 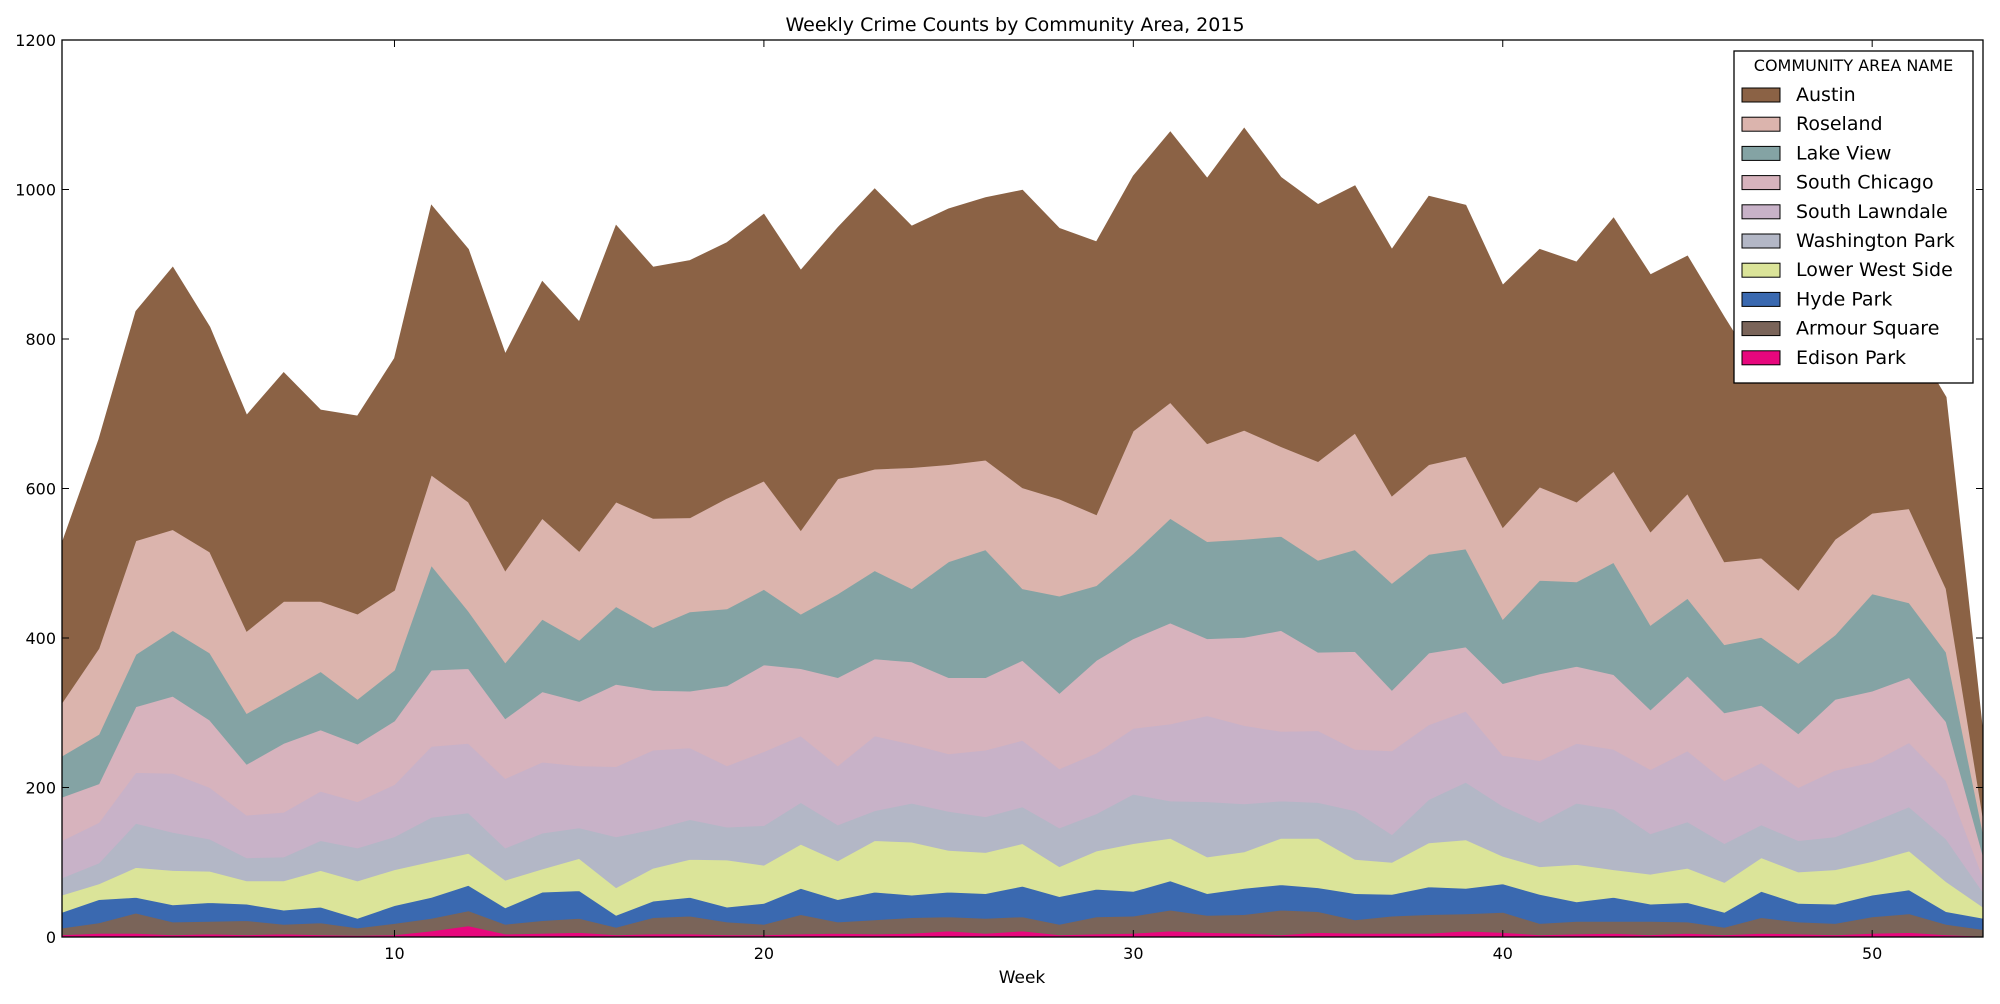 What do you see at coordinates (1761, 241) in the screenshot?
I see `legend-swatch-washington-park` at bounding box center [1761, 241].